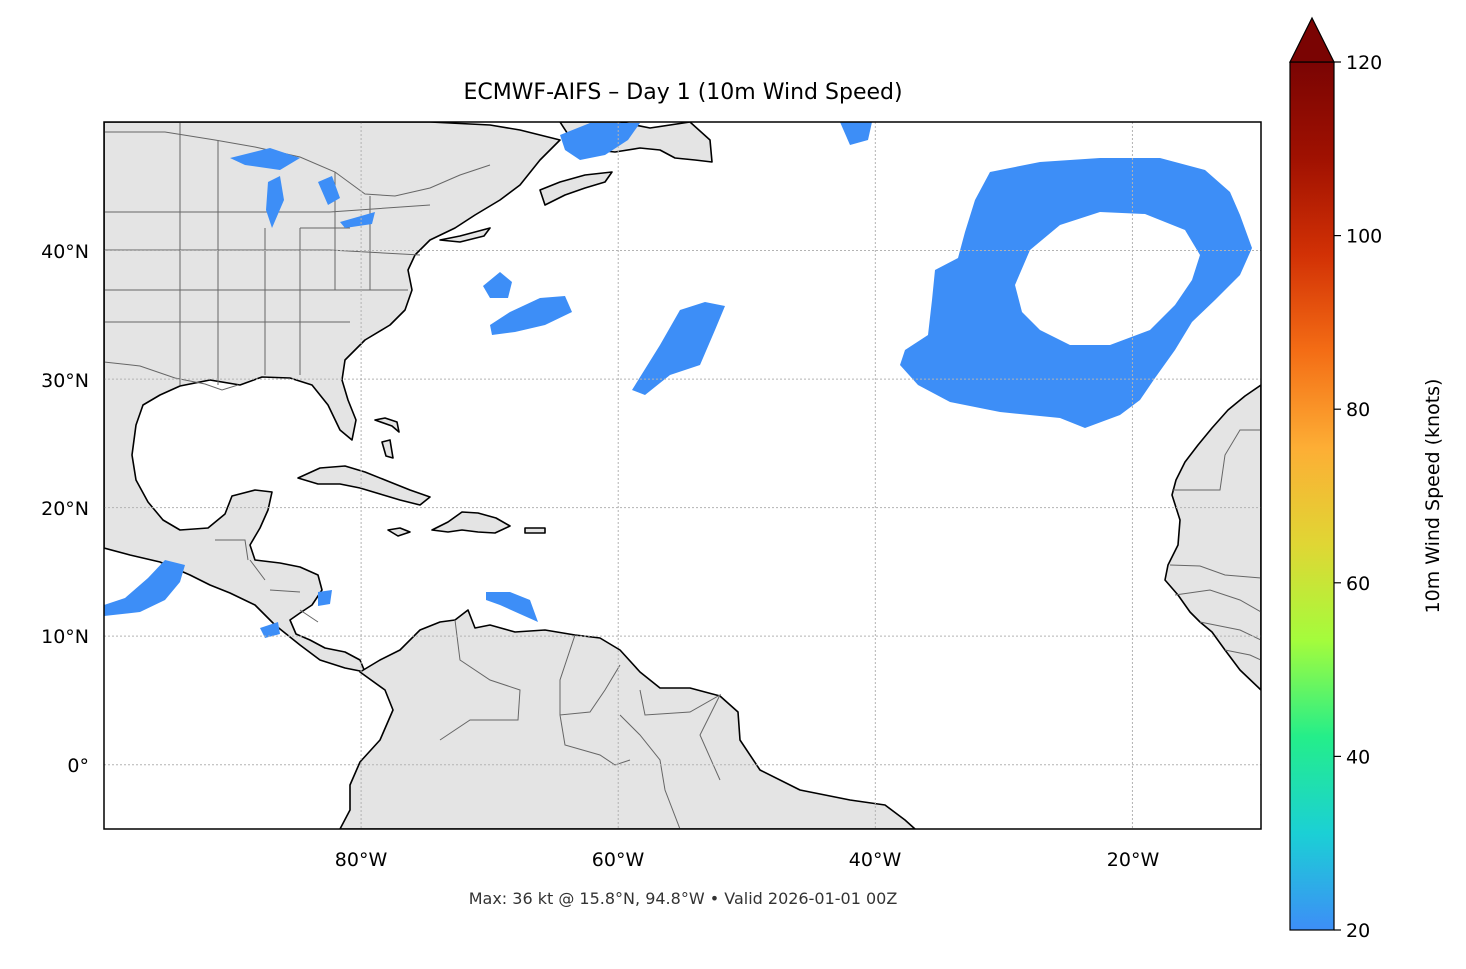  I want to click on south-america-land, so click(627, 719).